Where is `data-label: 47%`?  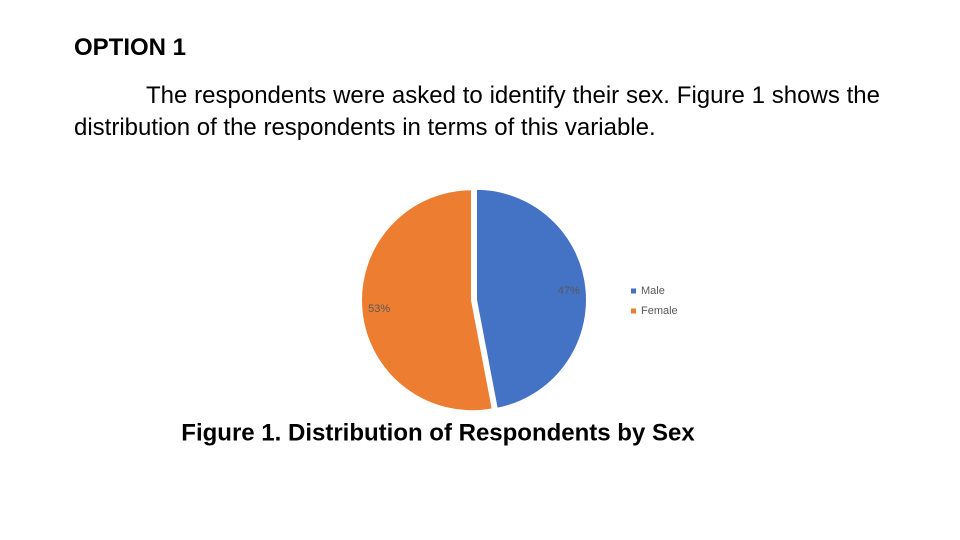
data-label: 47% is located at coordinates (569, 291).